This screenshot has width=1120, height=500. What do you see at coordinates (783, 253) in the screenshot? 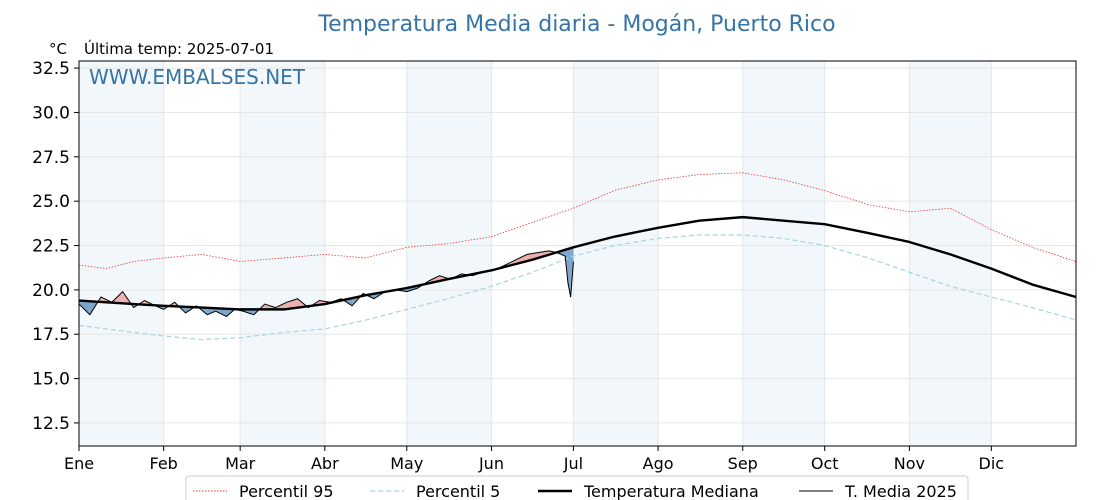
I see `month-band-sep` at bounding box center [783, 253].